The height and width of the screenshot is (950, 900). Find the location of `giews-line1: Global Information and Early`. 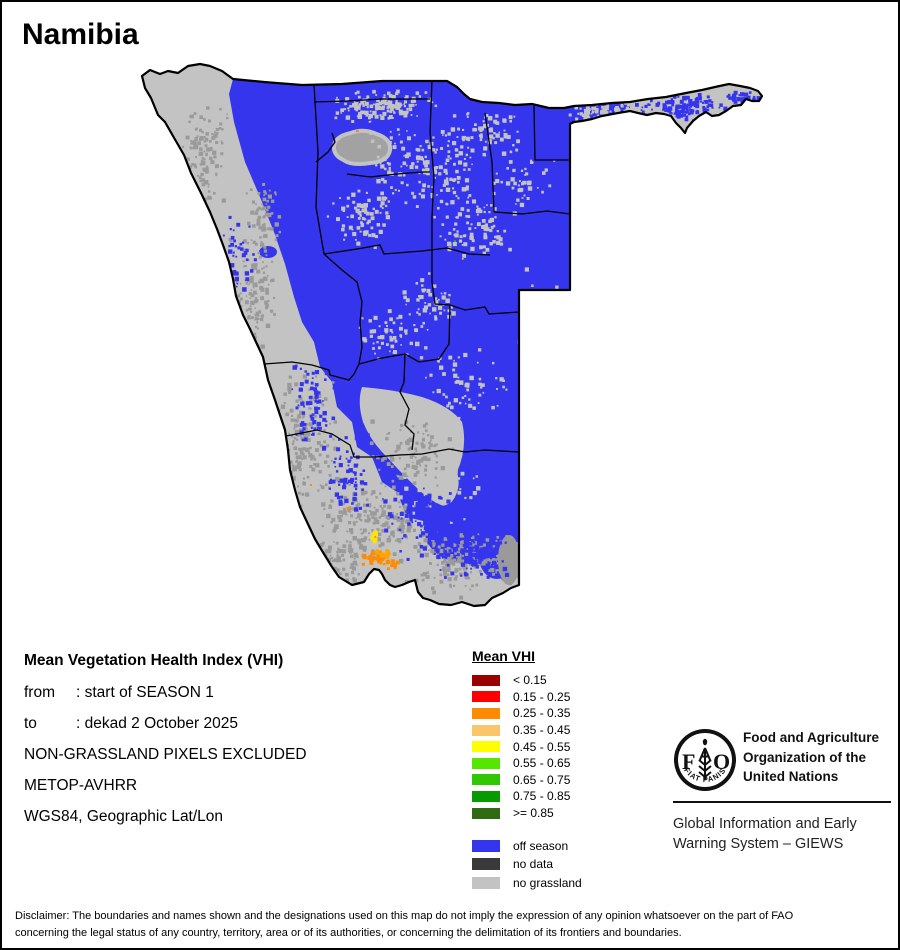

giews-line1: Global Information and Early is located at coordinates (765, 824).